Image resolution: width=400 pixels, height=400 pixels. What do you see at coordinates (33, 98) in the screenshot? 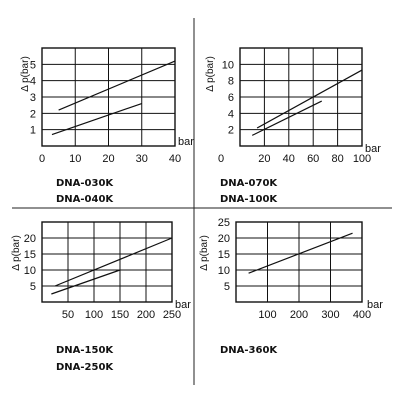
I see `y-tick-label: 3` at bounding box center [33, 98].